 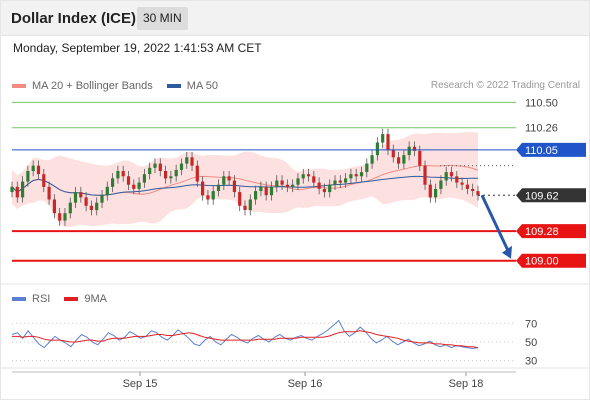 I want to click on level-tag-last, so click(x=551, y=195).